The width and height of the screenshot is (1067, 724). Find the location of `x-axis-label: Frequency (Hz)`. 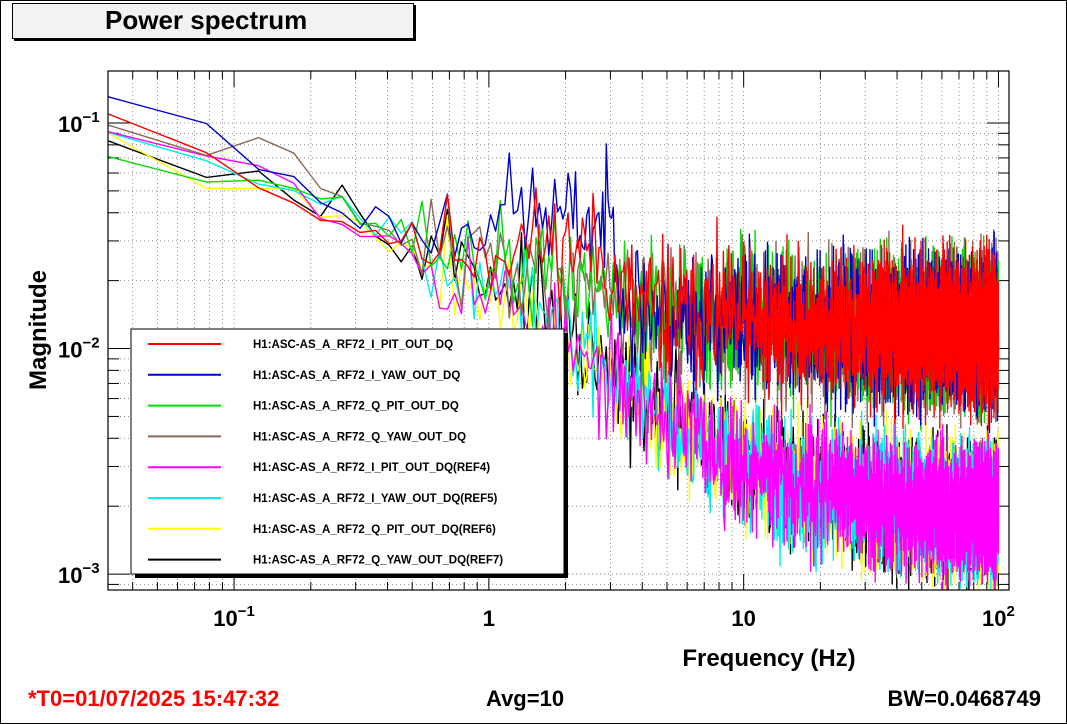

x-axis-label: Frequency (Hz) is located at coordinates (768, 658).